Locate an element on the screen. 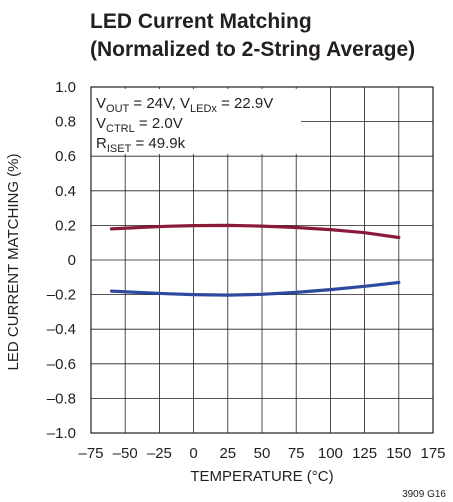  y-axis-label: LED CURRENT MATCHING (%) is located at coordinates (13, 262).